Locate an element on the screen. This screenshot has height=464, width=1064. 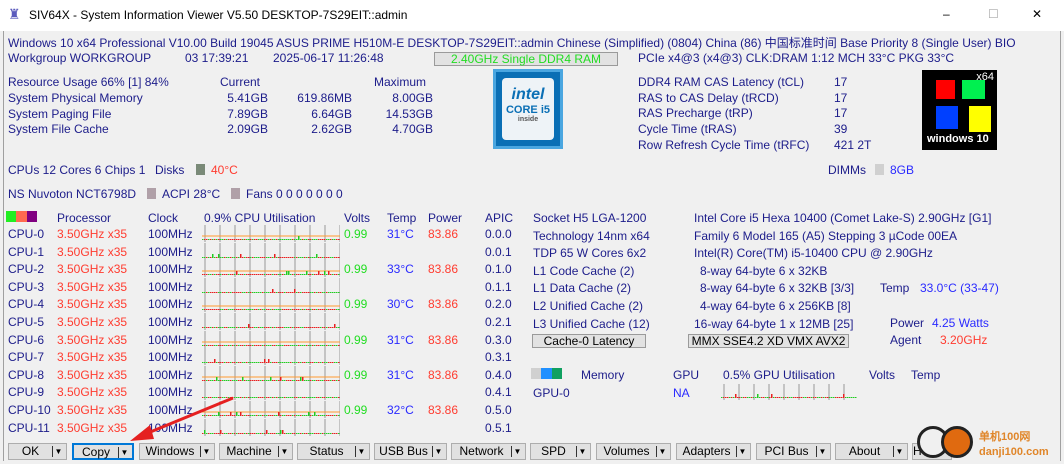
button-about: About ▼ is located at coordinates (871, 451).